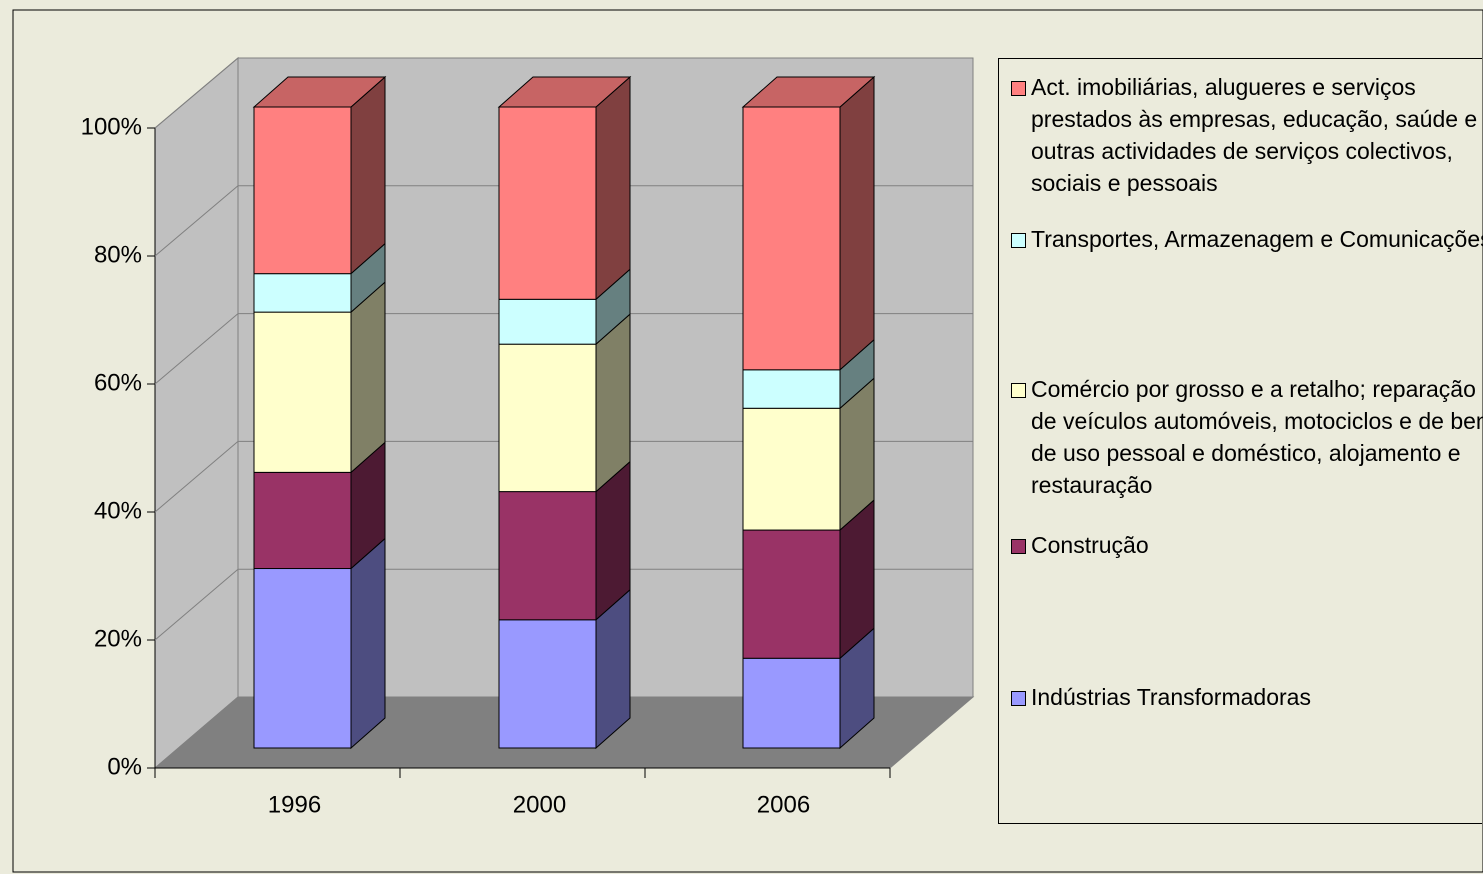  I want to click on x-tick-label: 2000, so click(539, 804).